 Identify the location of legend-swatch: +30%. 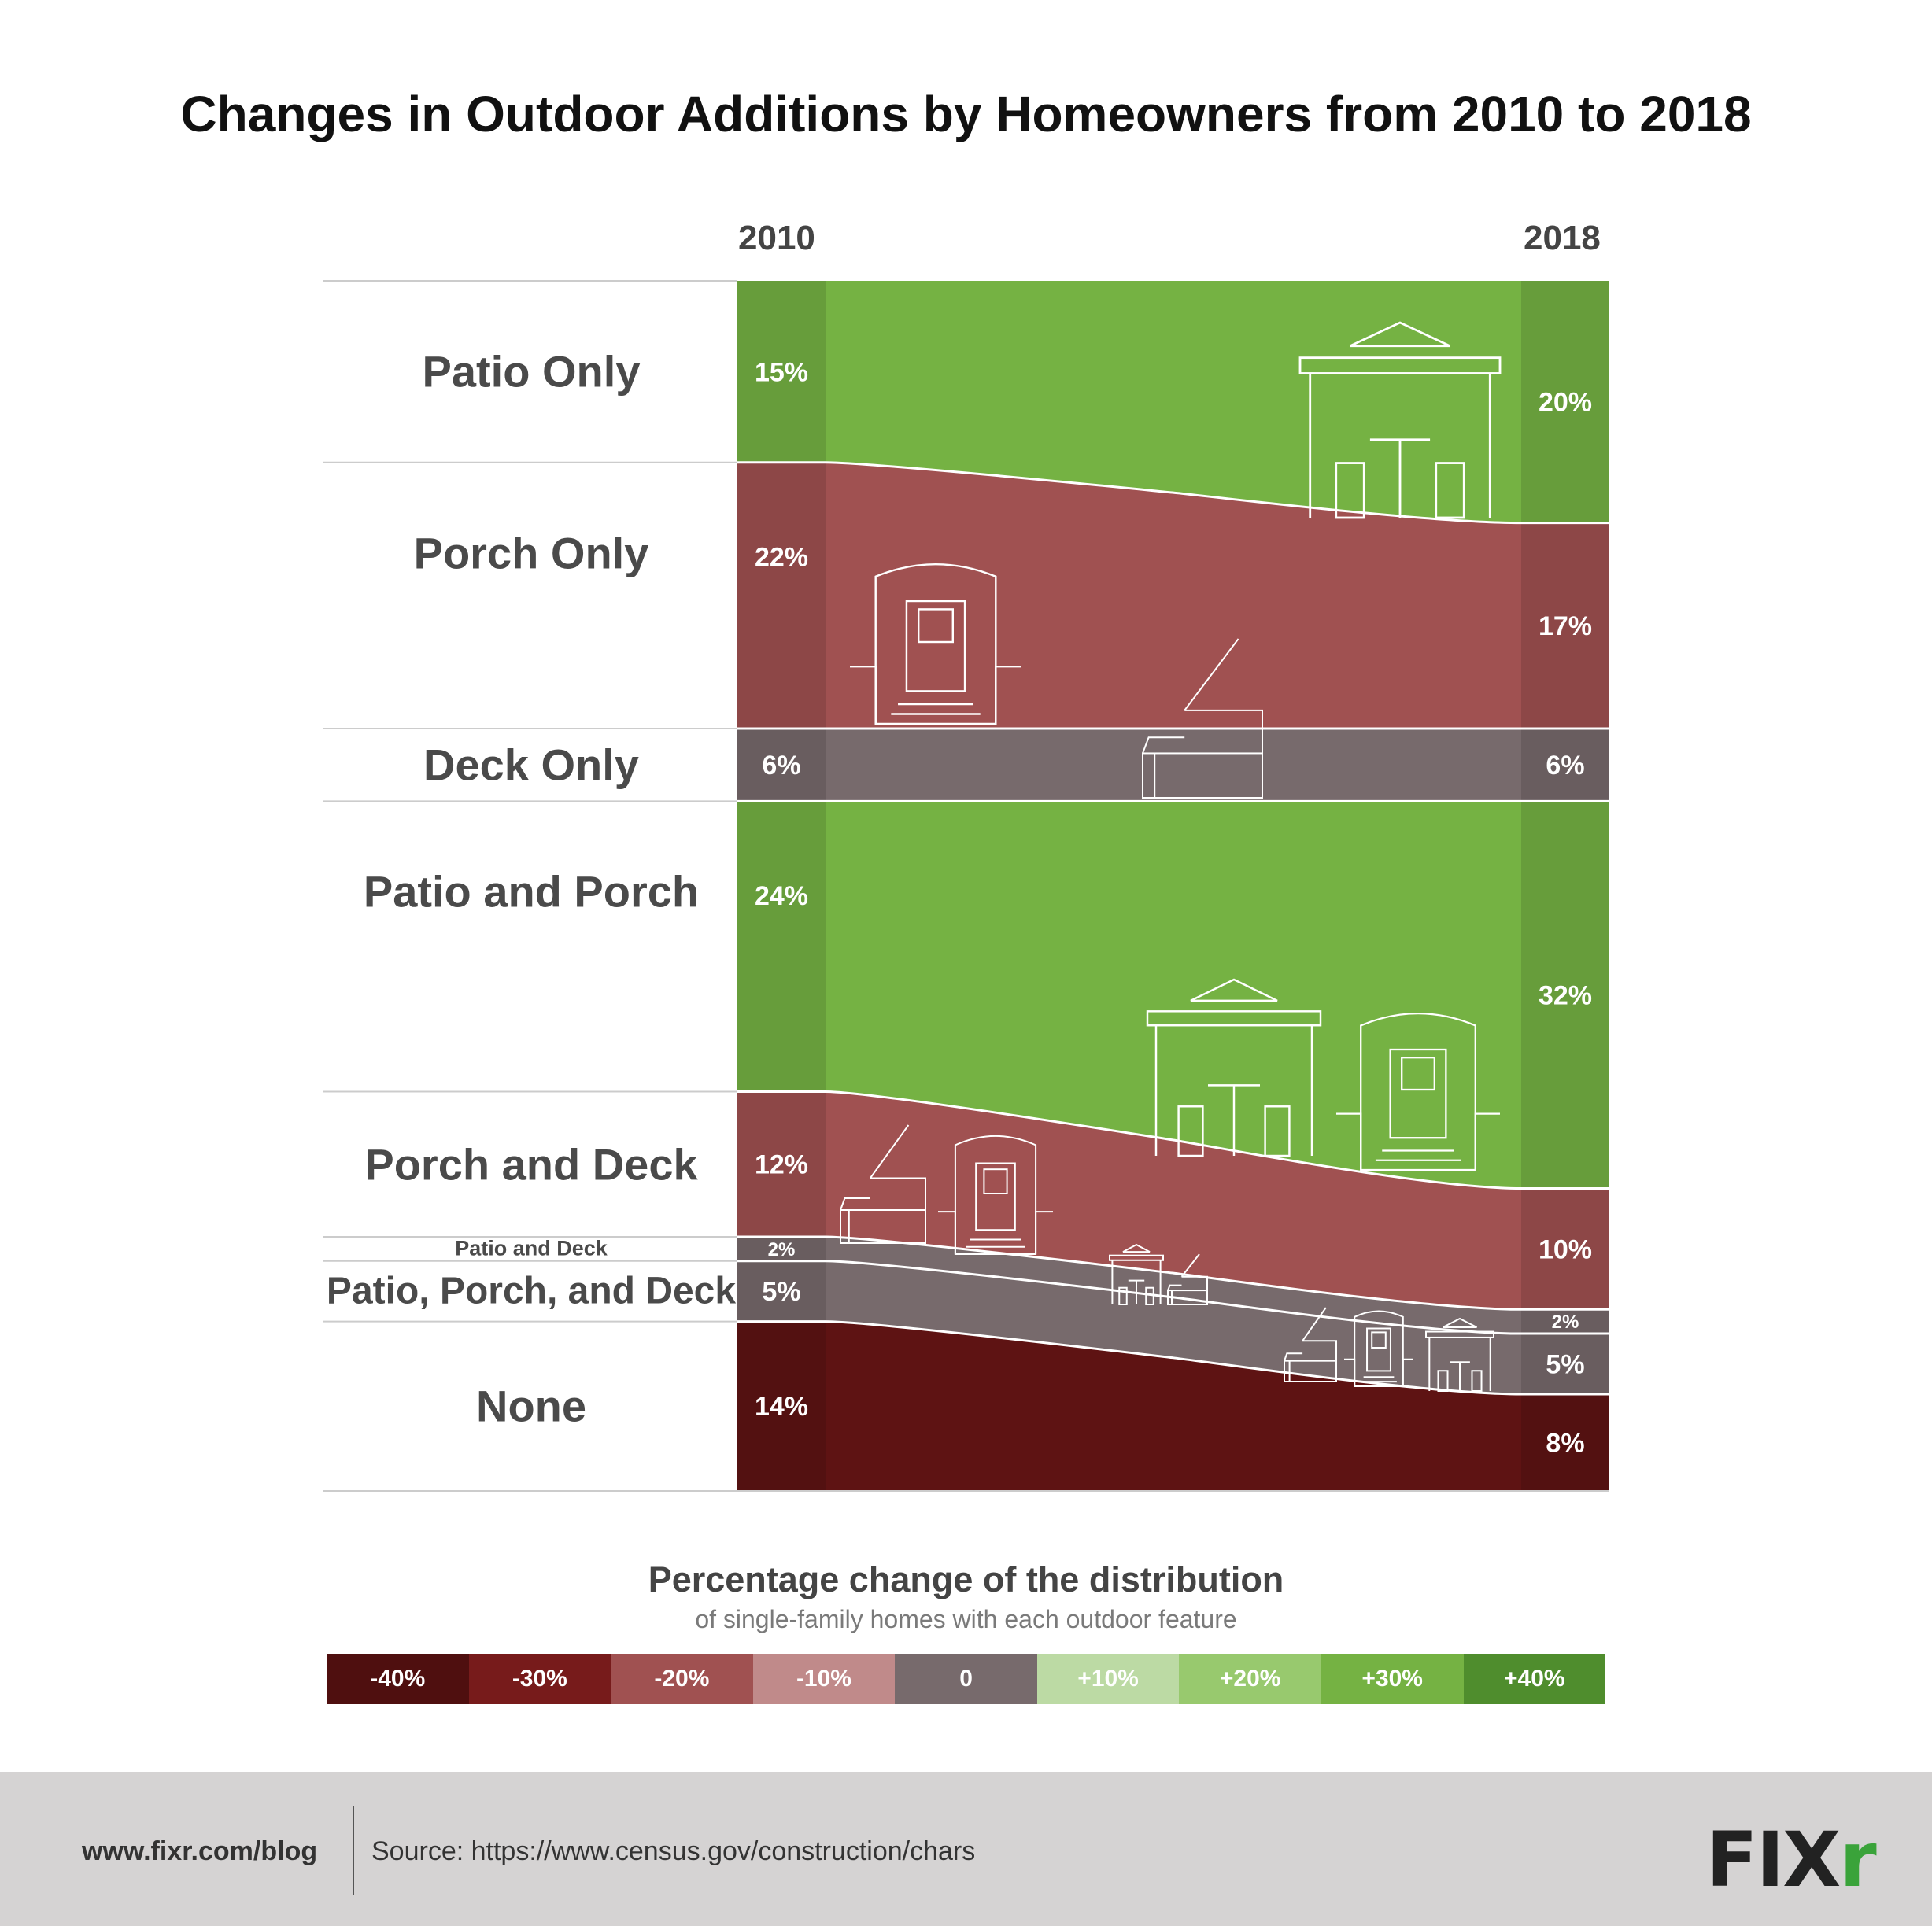
(1392, 1679).